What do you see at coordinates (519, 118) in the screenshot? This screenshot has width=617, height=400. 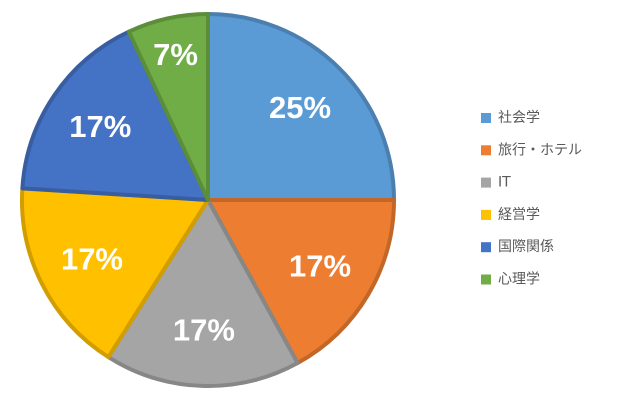 I see `legend-label: 社会学` at bounding box center [519, 118].